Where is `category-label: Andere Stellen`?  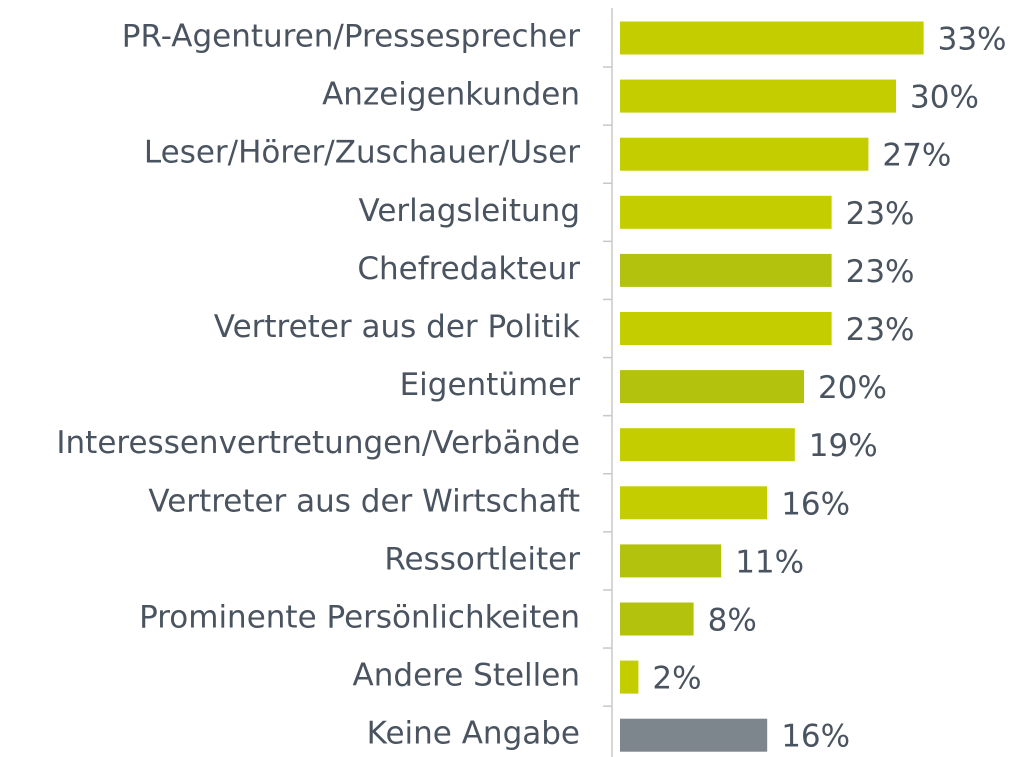
category-label: Andere Stellen is located at coordinates (466, 676).